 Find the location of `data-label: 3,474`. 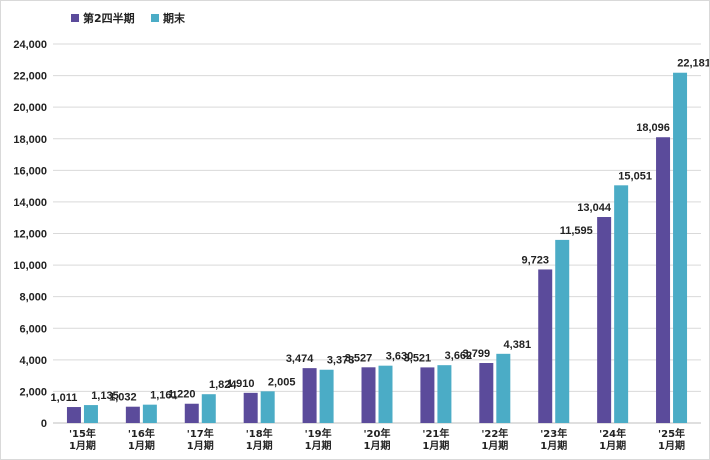

data-label: 3,474 is located at coordinates (300, 359).